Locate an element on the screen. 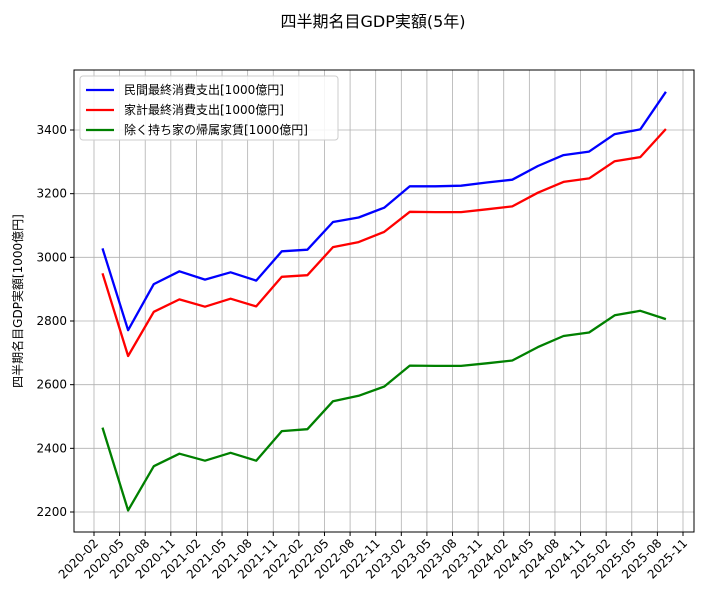  legend-item-excluding-imputed-rent: 除く持ち家の帰属家賃[1000億円] is located at coordinates (197, 129).